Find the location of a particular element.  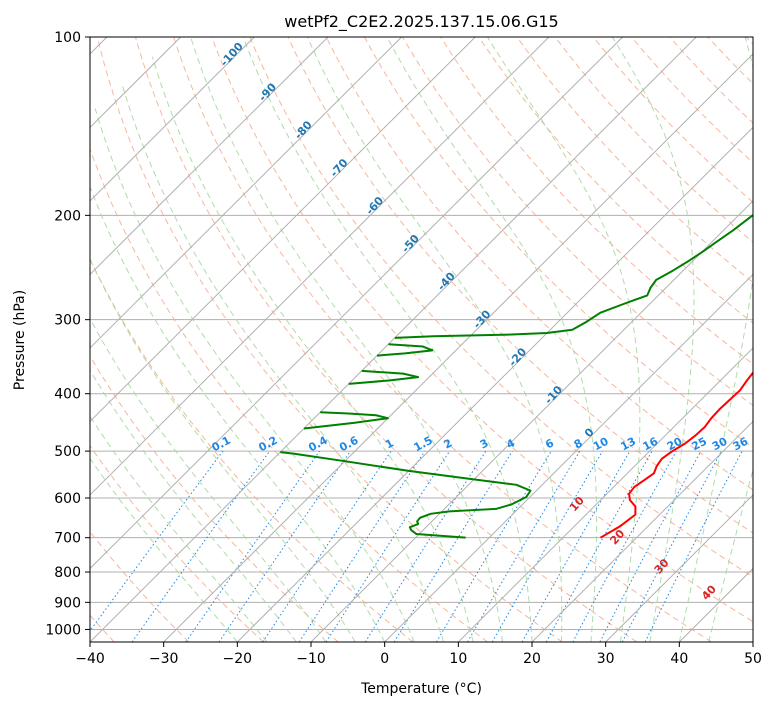

isotherm-label: -50 is located at coordinates (410, 244).